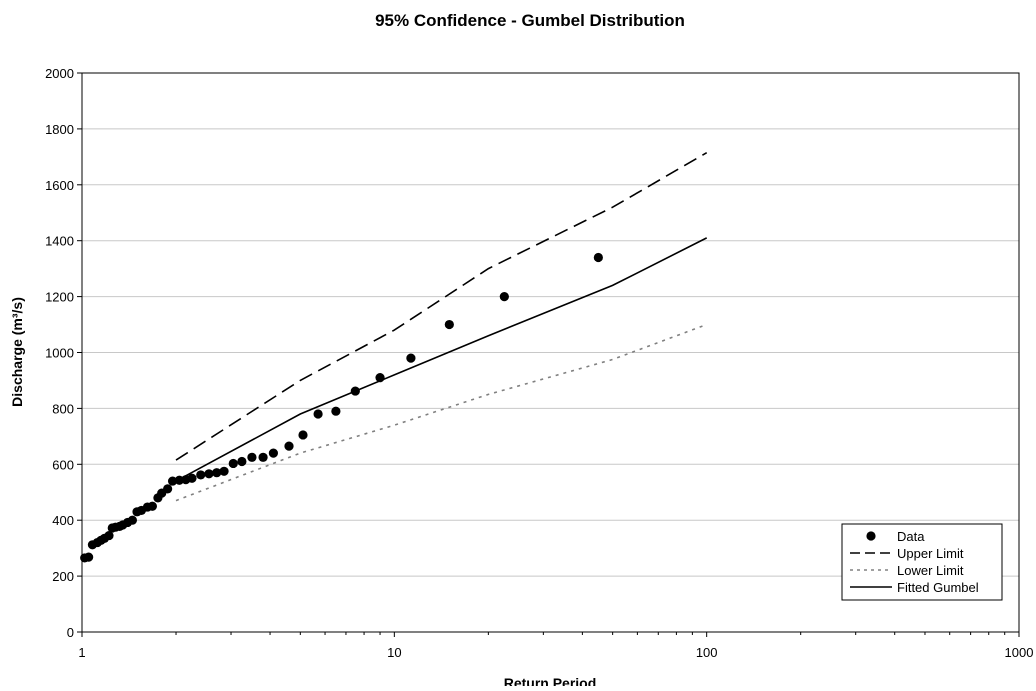 The image size is (1036, 691). I want to click on y-tick-label: 2000, so click(59, 73).